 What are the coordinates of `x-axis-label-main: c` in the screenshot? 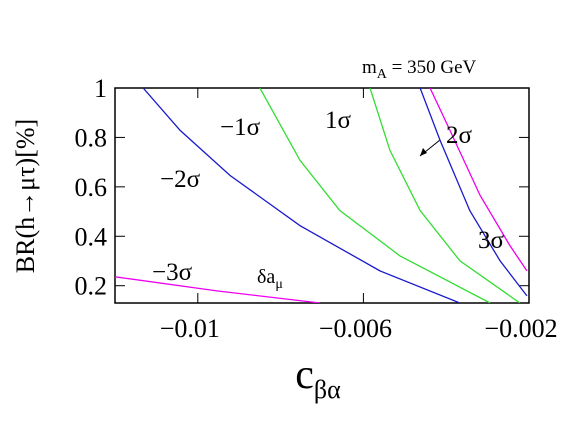 It's located at (304, 375).